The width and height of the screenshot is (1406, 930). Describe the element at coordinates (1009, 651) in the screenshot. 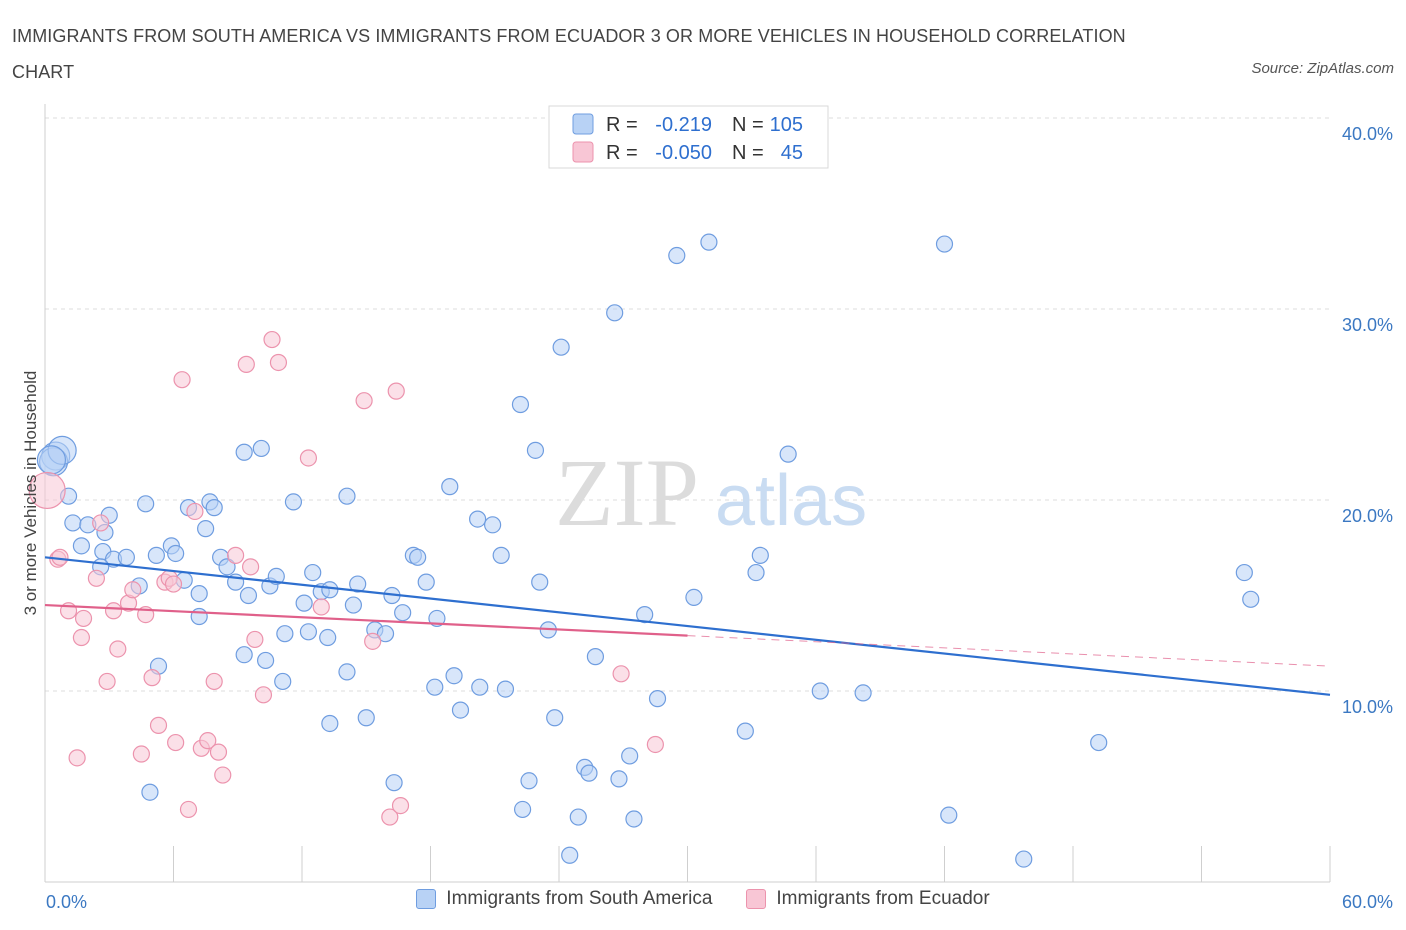

I see `ecuador-trend-line-extension` at that location.